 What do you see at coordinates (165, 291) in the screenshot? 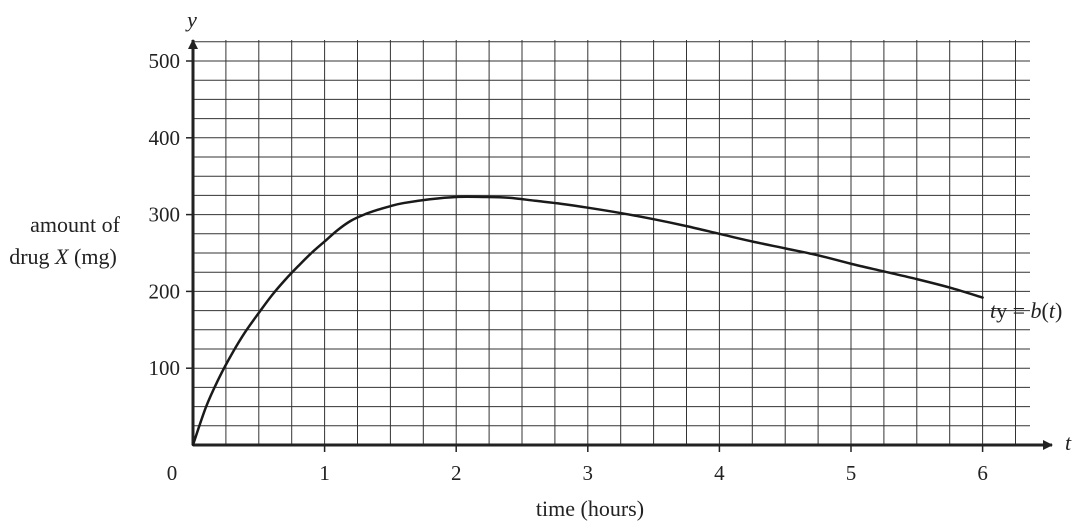
I see `y-tick-label: 200` at bounding box center [165, 291].